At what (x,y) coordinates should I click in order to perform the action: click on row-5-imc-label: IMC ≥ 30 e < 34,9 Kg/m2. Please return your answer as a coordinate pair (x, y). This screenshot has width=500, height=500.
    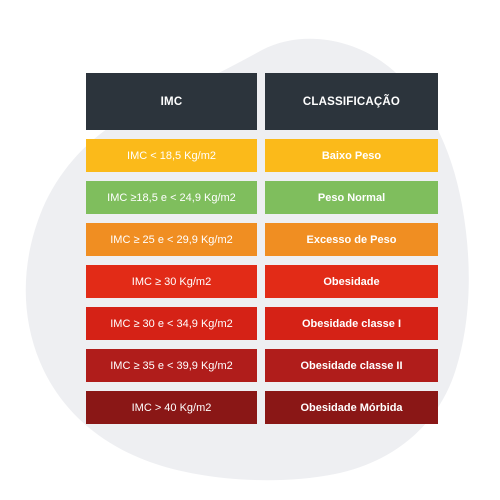
    Looking at the image, I should click on (171, 323).